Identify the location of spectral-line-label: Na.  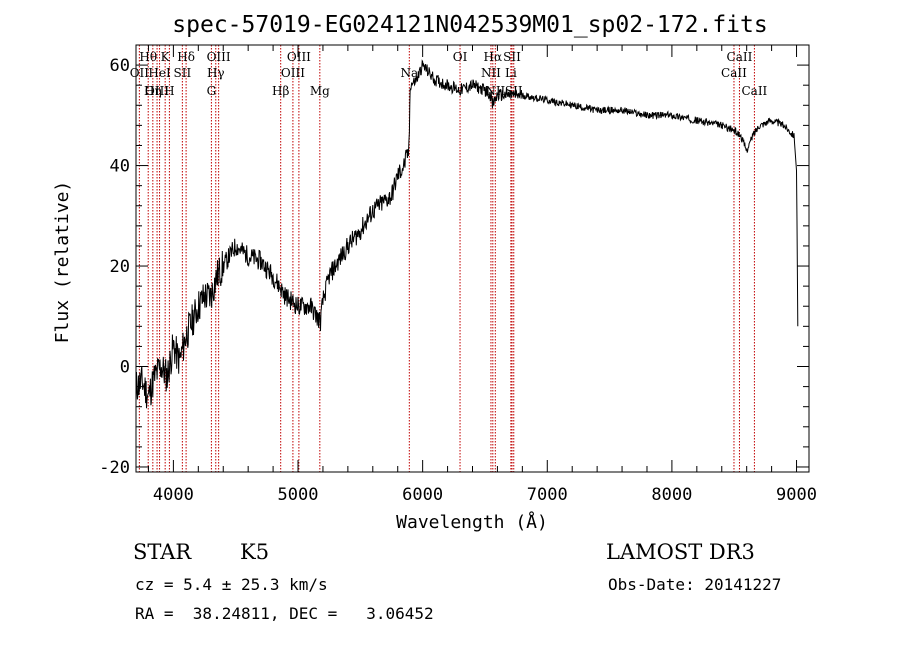
(409, 73).